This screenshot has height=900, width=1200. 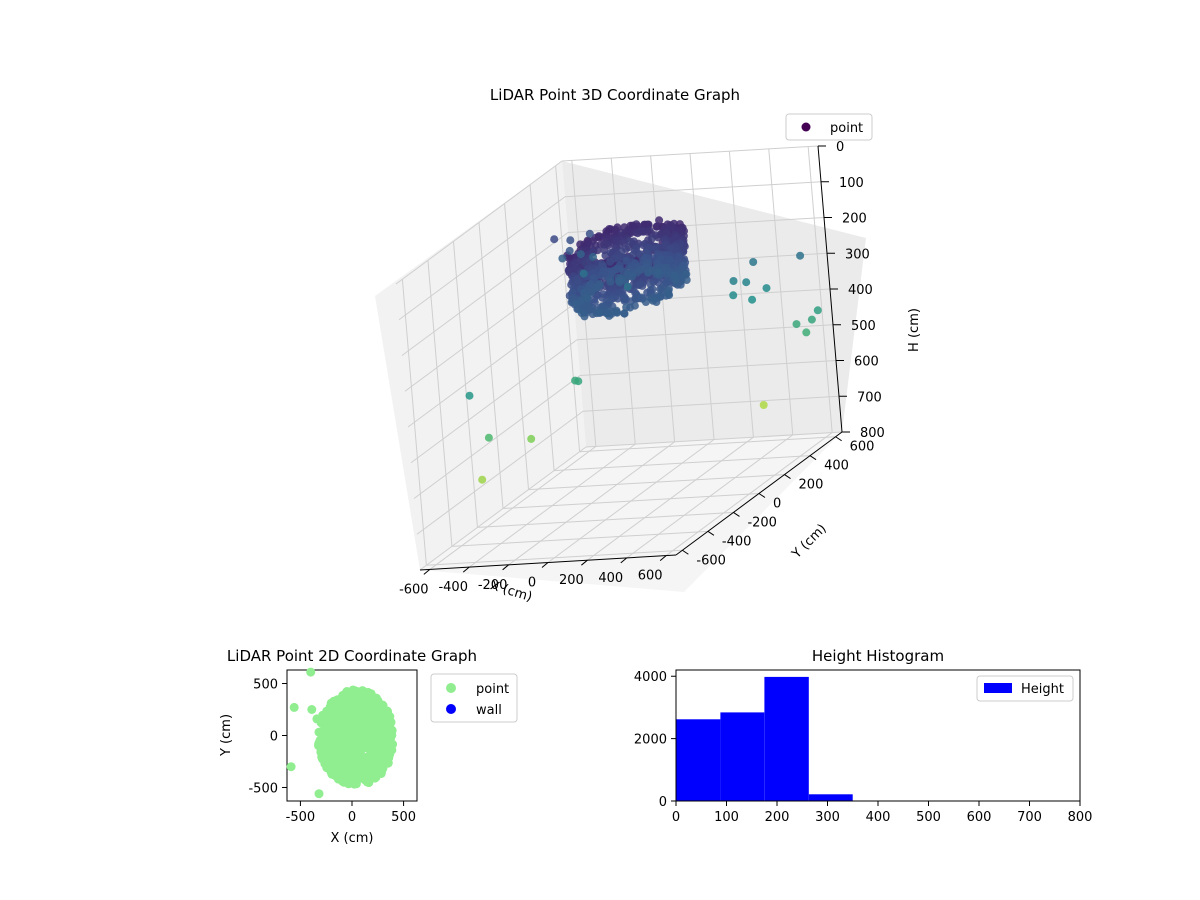 I want to click on axis-z-3d, so click(x=830, y=289).